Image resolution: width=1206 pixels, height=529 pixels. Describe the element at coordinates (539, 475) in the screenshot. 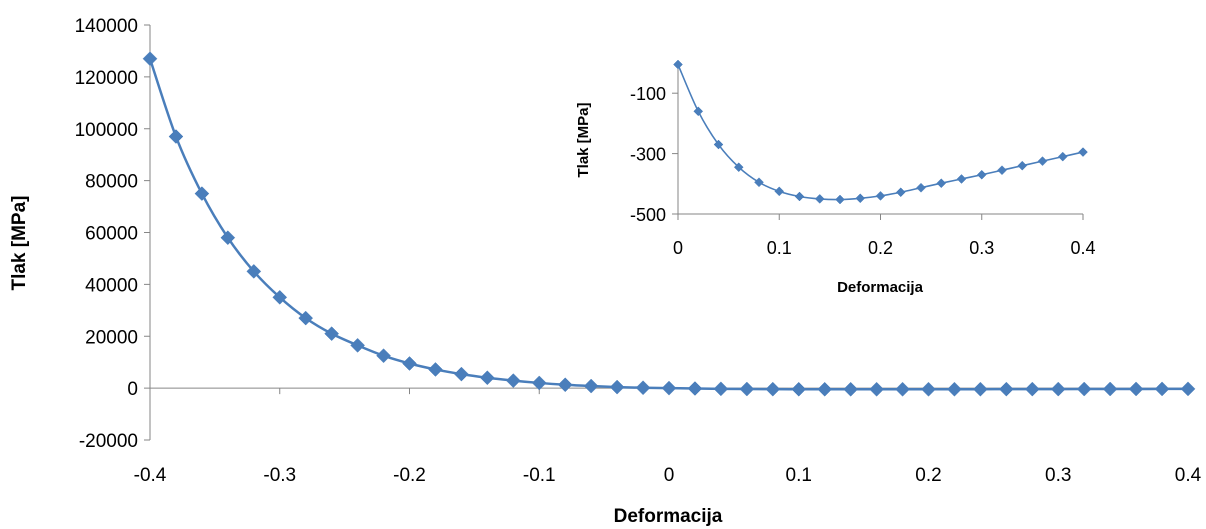

I see `main-x-tick-label: -0.1` at that location.